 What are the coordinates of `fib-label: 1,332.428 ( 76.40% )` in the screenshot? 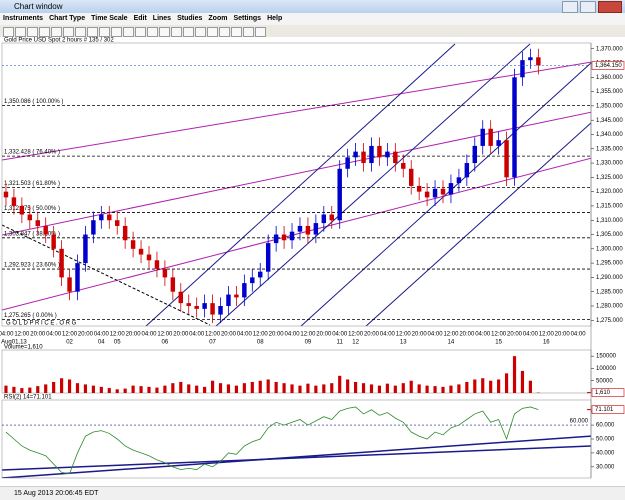 It's located at (32, 153).